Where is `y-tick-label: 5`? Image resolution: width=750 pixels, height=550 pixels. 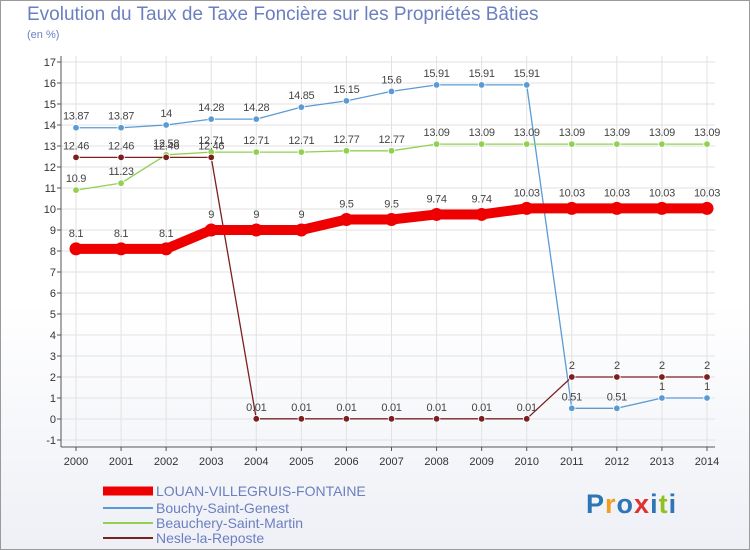 y-tick-label: 5 is located at coordinates (53, 315).